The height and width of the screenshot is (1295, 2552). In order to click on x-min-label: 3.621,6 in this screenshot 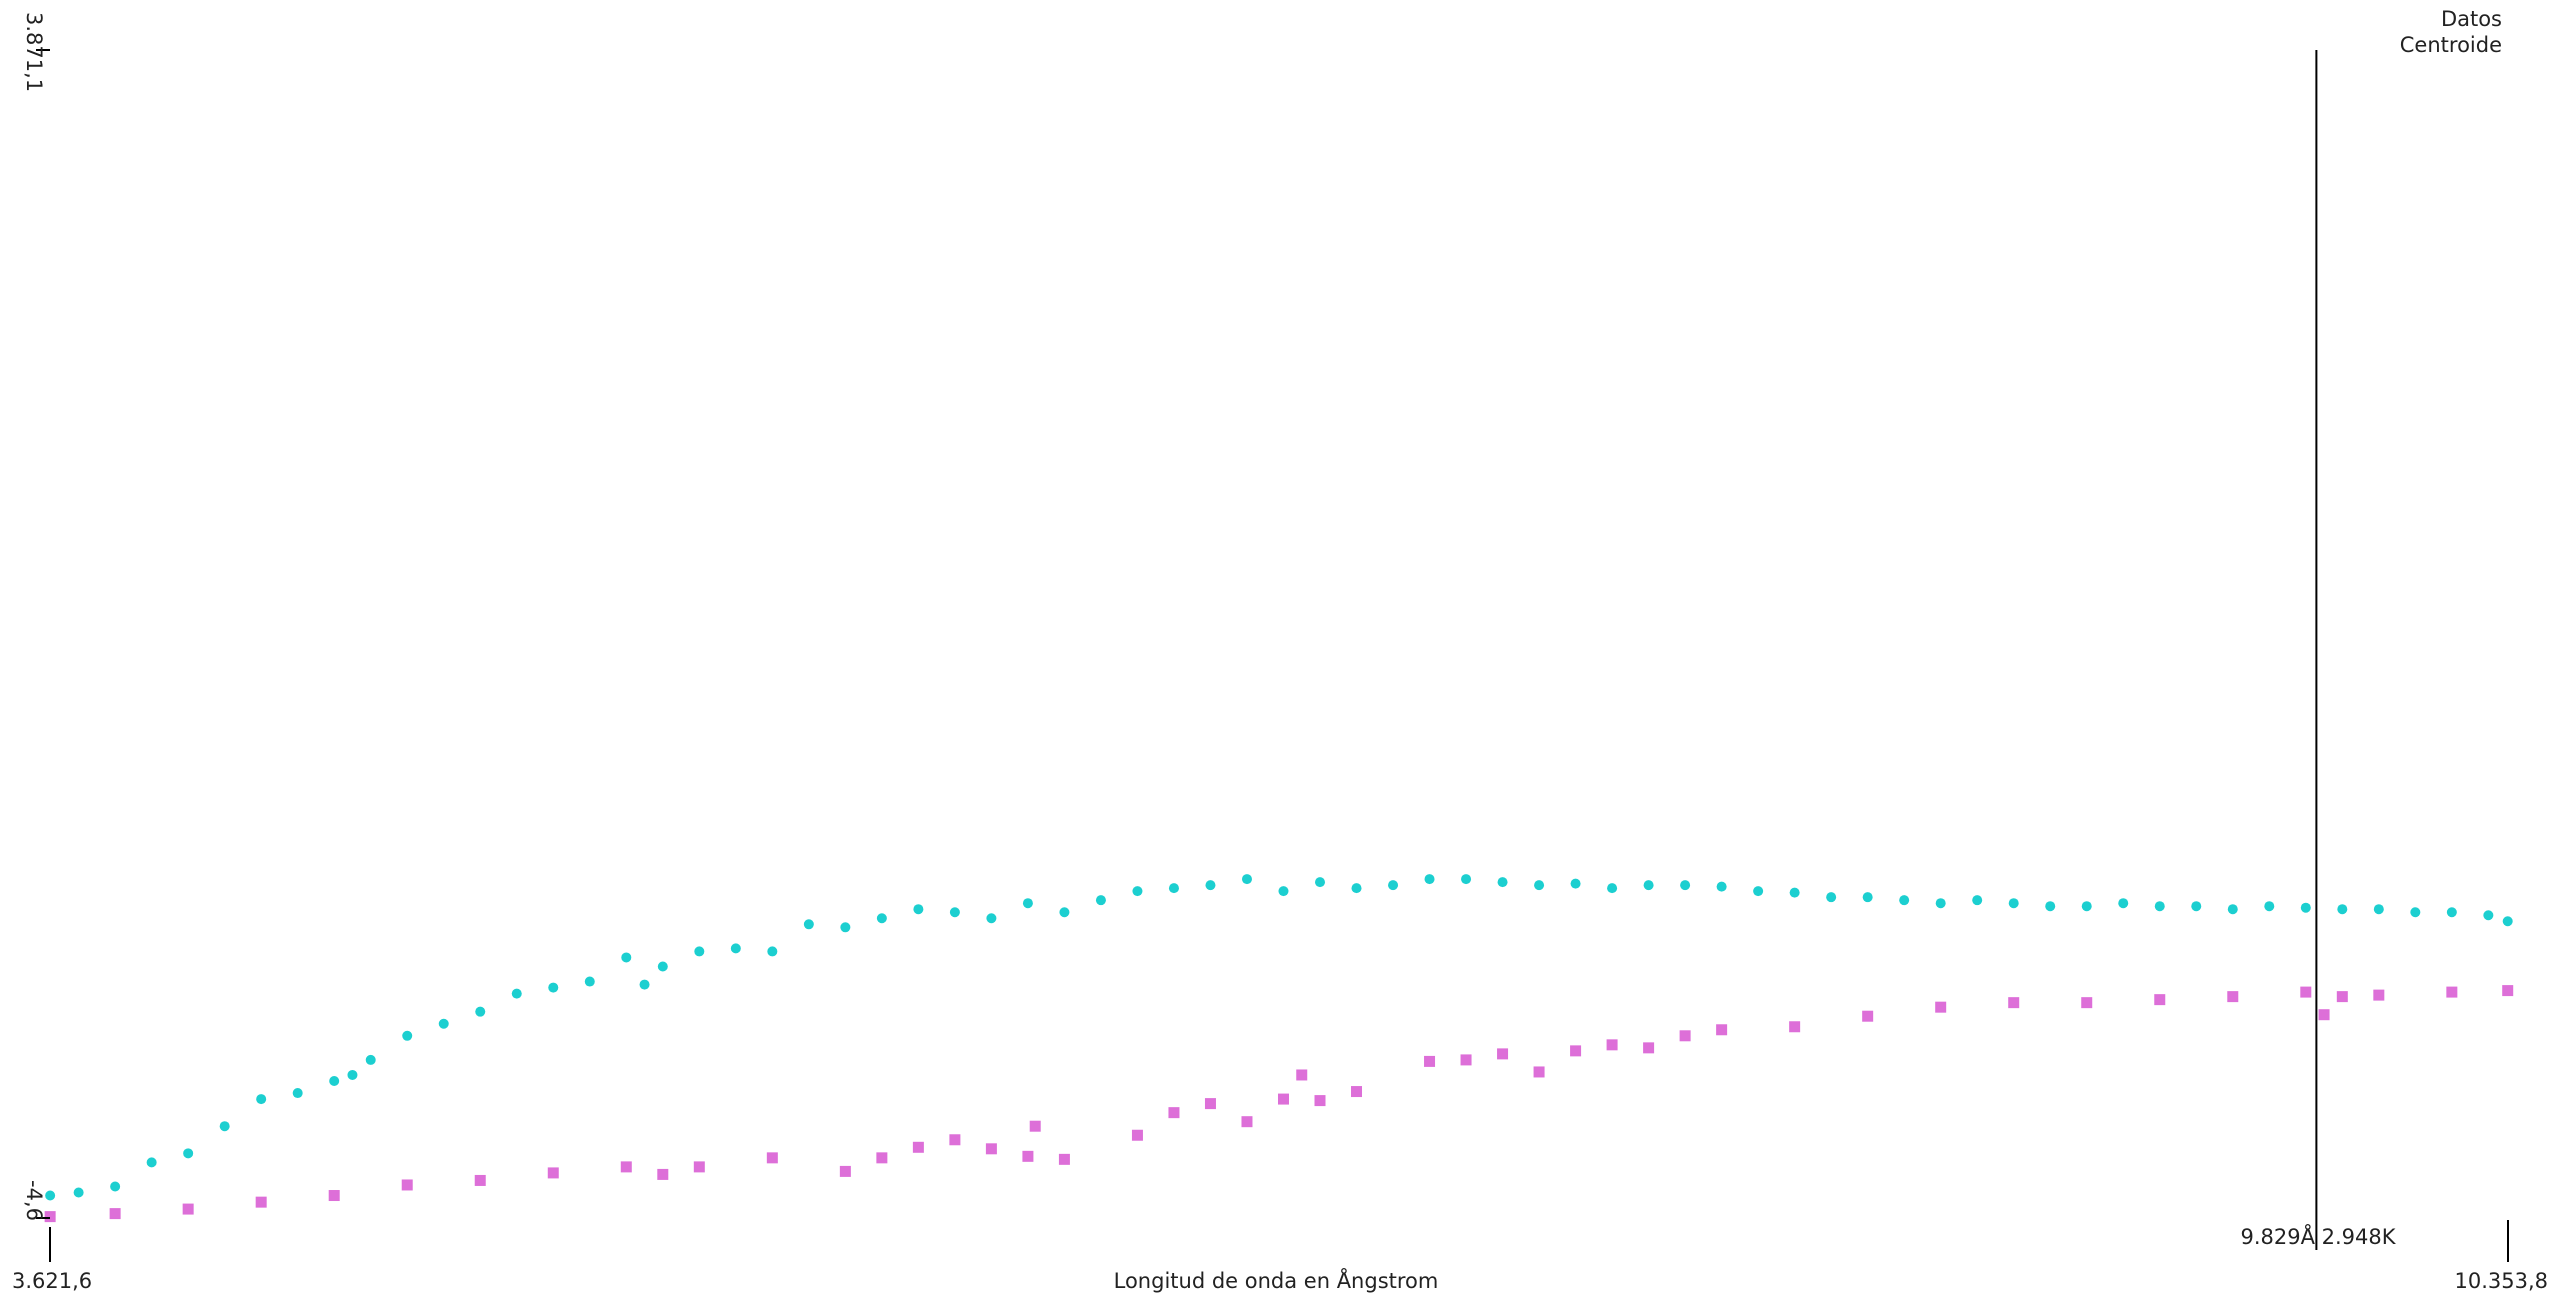, I will do `click(52, 1281)`.